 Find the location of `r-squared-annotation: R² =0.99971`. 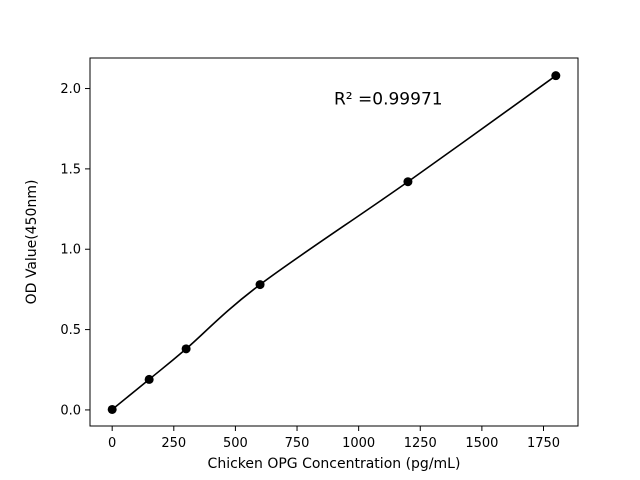

r-squared-annotation: R² =0.99971 is located at coordinates (388, 100).